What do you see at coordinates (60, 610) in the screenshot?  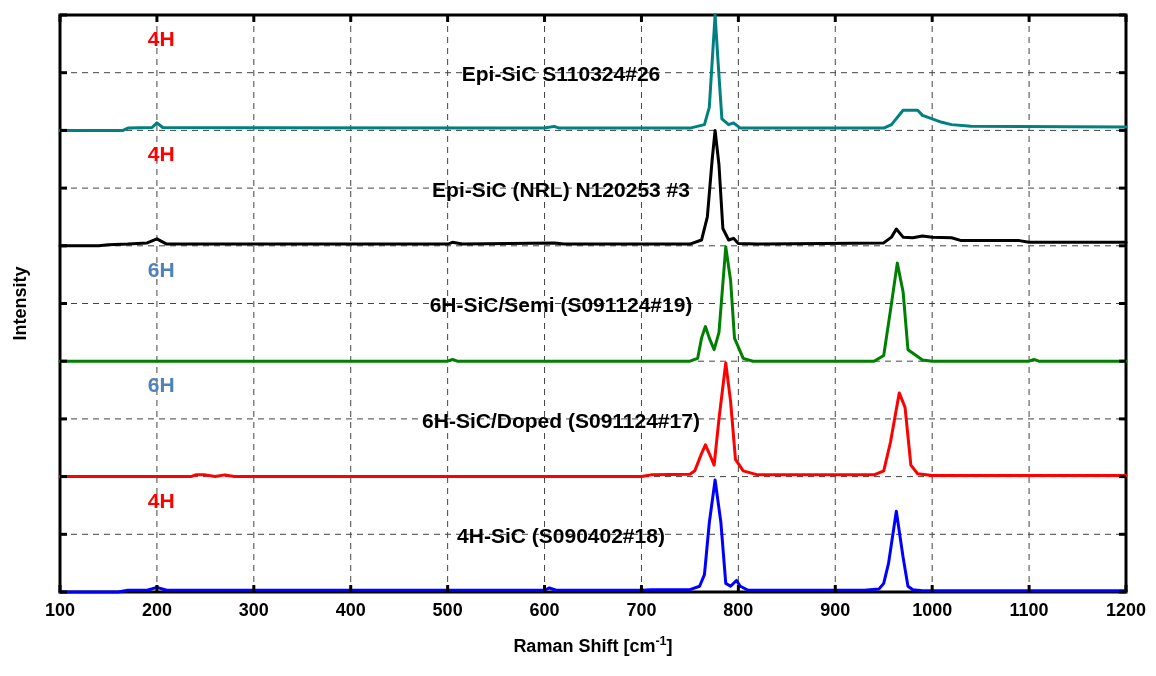 I see `x-tick-label: 100` at bounding box center [60, 610].